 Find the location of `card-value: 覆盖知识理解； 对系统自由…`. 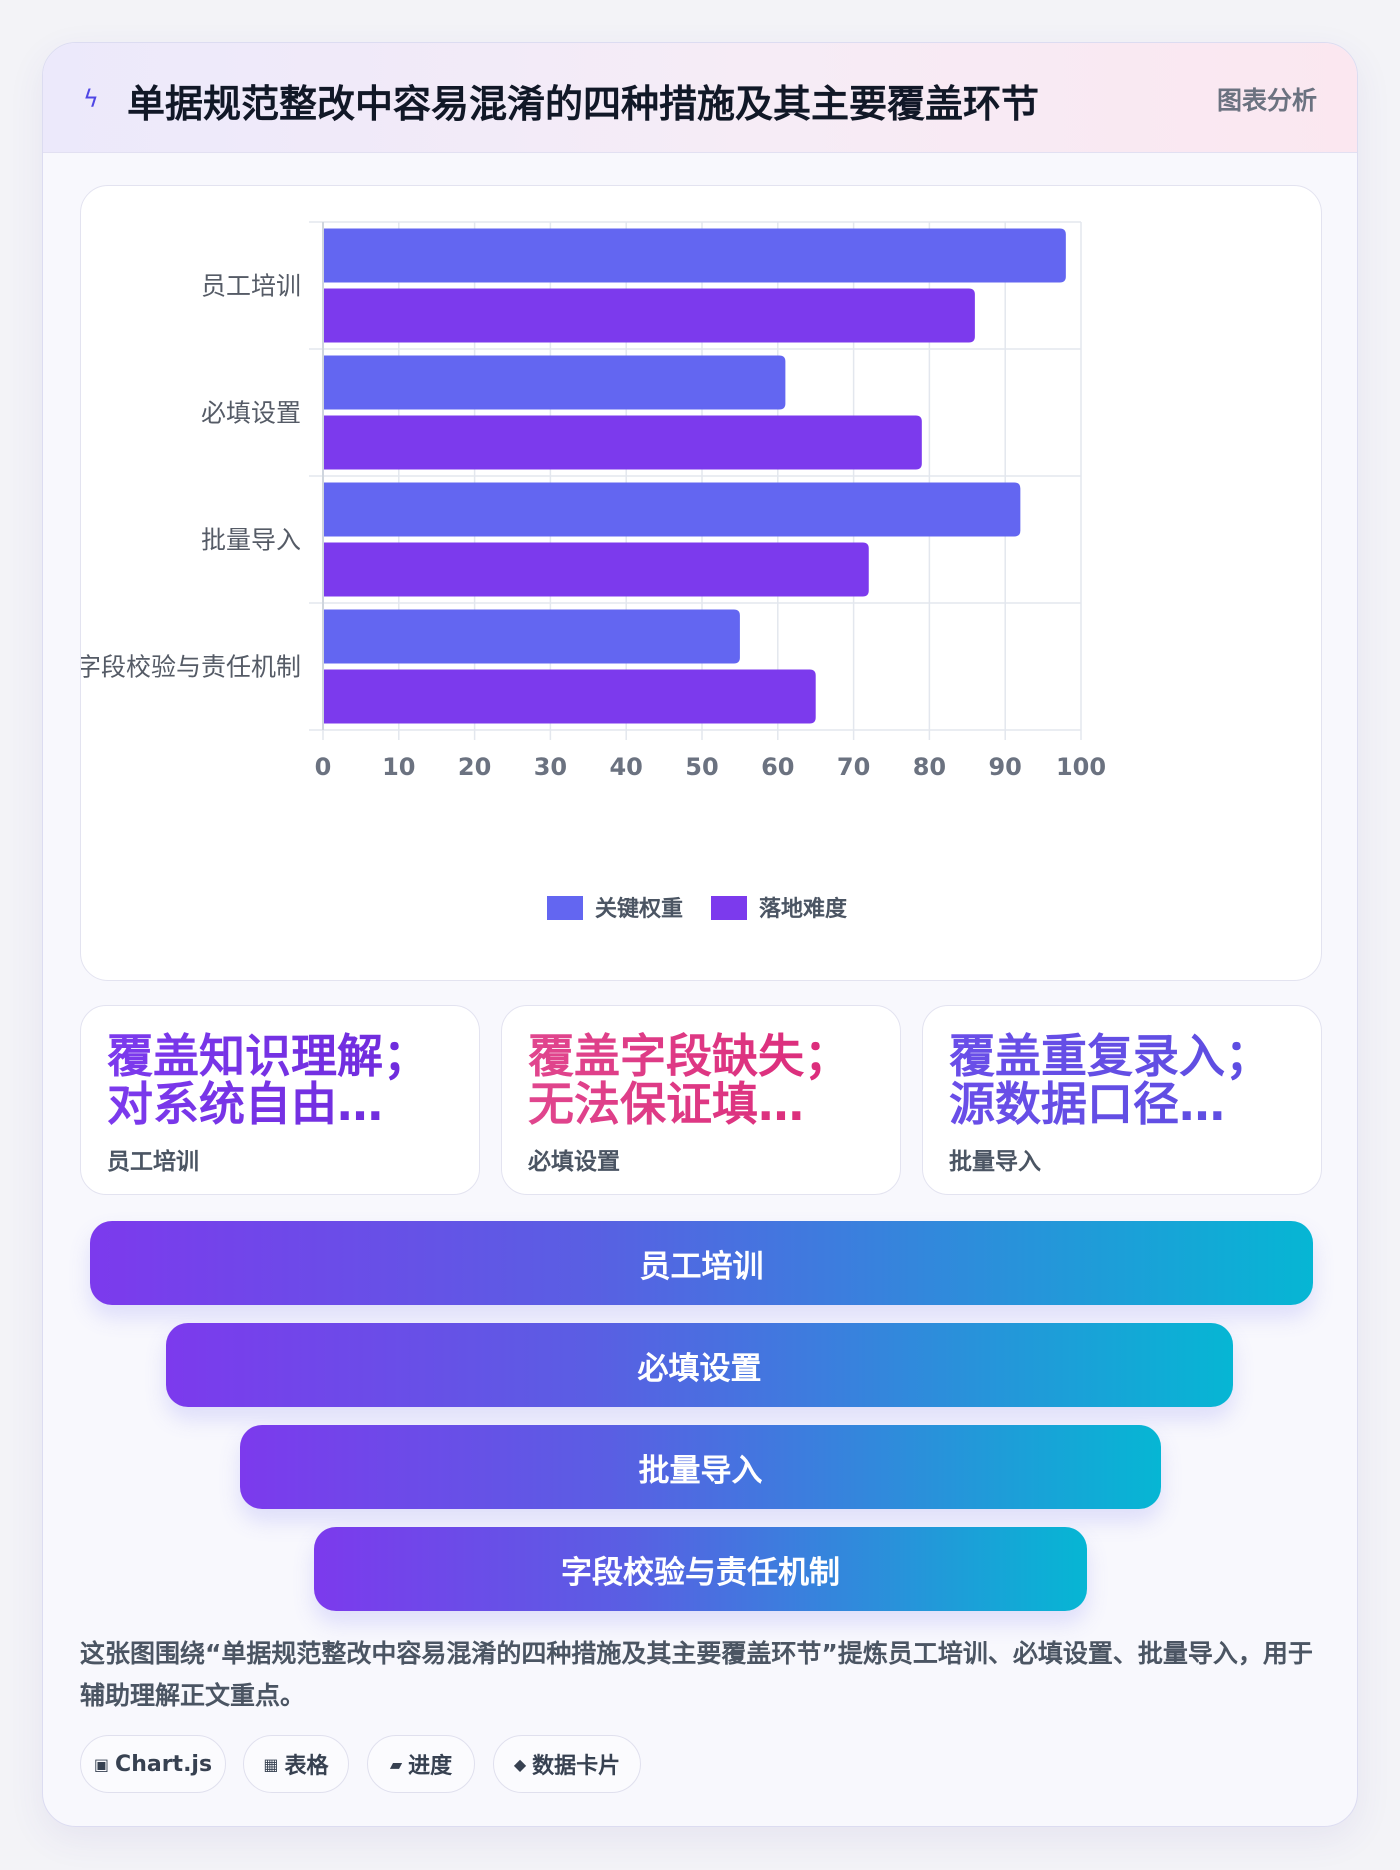

card-value: 覆盖知识理解； 对系统自由… is located at coordinates (287, 1080).